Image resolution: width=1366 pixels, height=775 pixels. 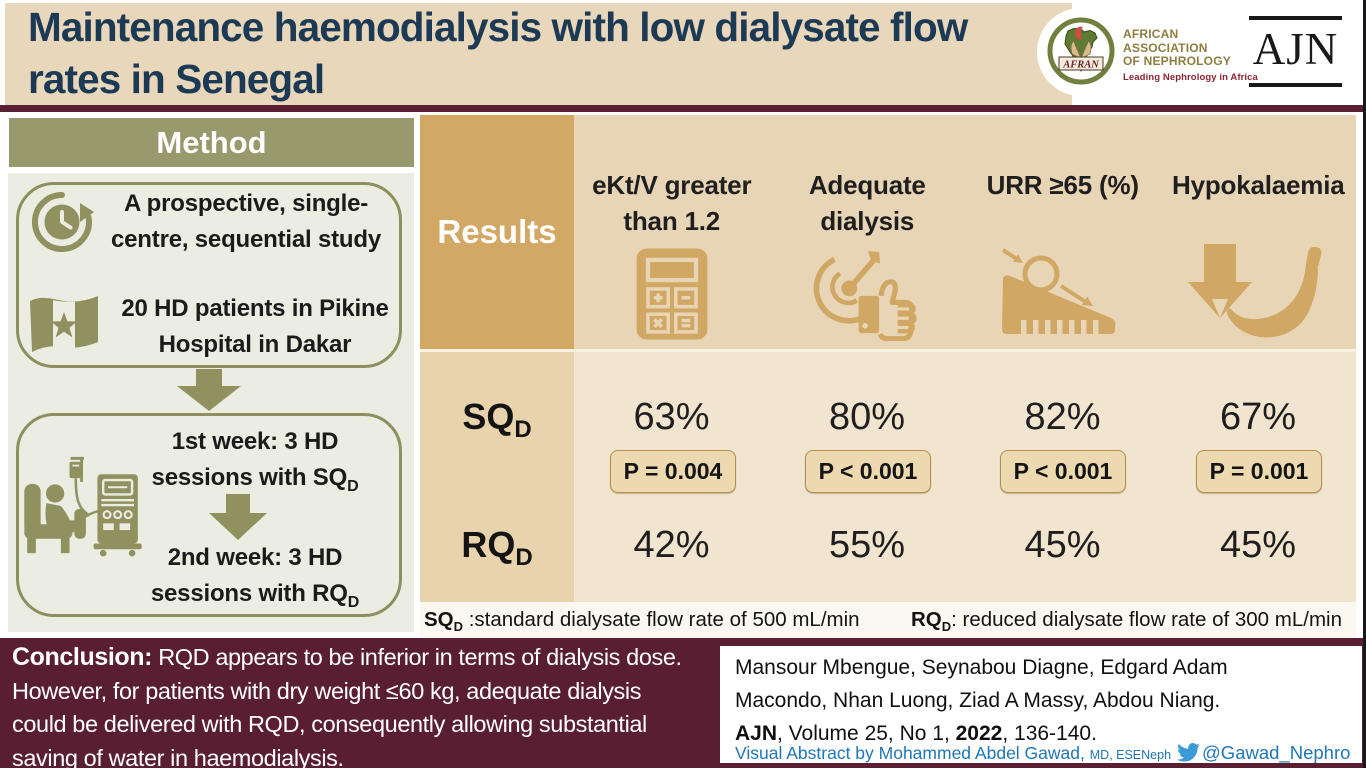 What do you see at coordinates (672, 185) in the screenshot?
I see `column-label-line1: eKt/V greater` at bounding box center [672, 185].